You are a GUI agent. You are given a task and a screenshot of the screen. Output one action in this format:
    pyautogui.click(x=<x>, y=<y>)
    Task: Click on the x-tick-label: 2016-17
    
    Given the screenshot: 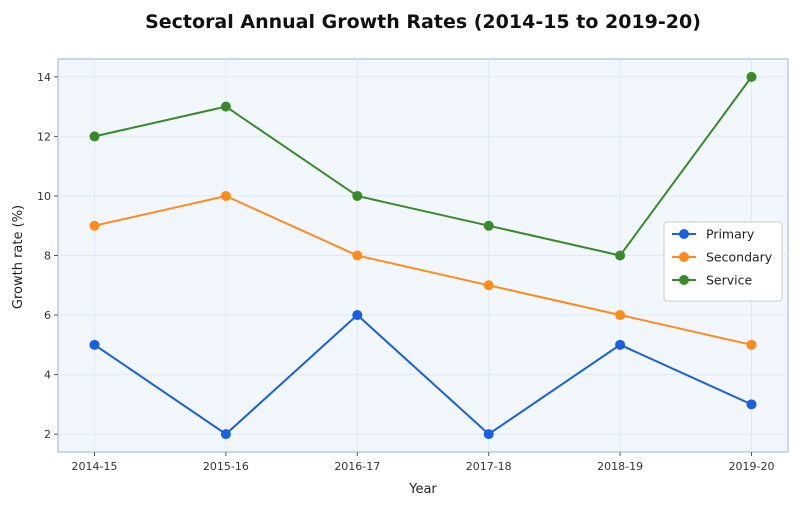 What is the action you would take?
    pyautogui.click(x=357, y=466)
    